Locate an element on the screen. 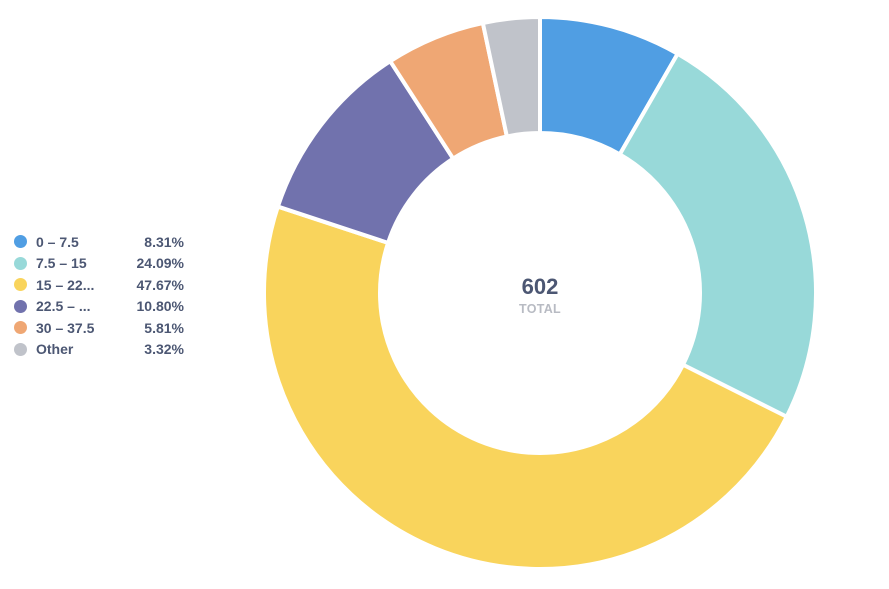 The image size is (889, 589). legend-percent: 24.09% is located at coordinates (160, 263).